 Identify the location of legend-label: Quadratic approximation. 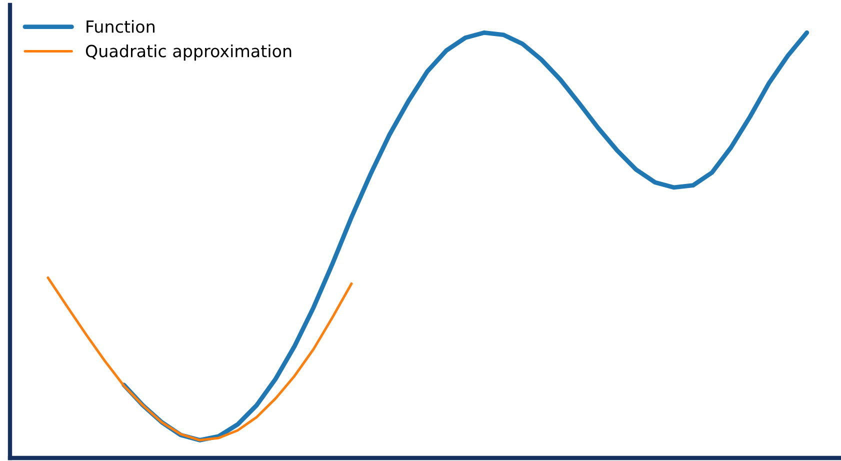
(189, 52).